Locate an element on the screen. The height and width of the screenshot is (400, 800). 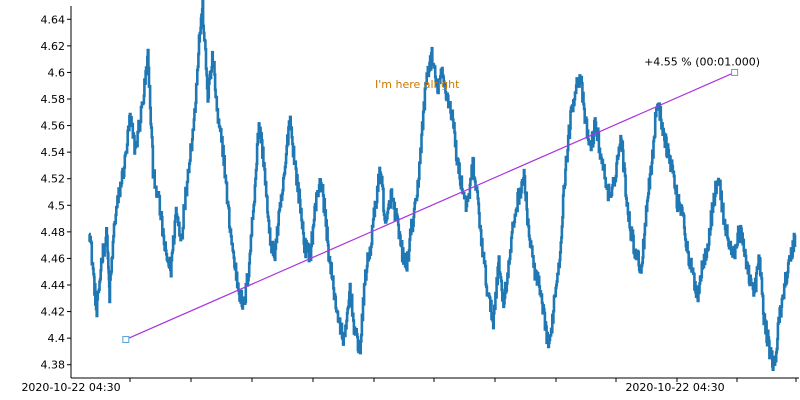
y-tick-label: 4.4 is located at coordinates (57, 338).